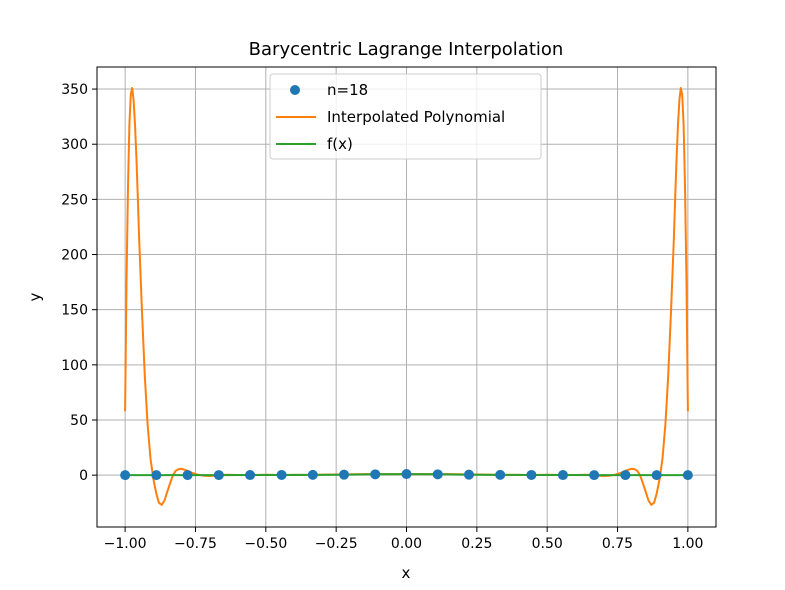  Describe the element at coordinates (74, 90) in the screenshot. I see `y-tick-label: 350` at that location.